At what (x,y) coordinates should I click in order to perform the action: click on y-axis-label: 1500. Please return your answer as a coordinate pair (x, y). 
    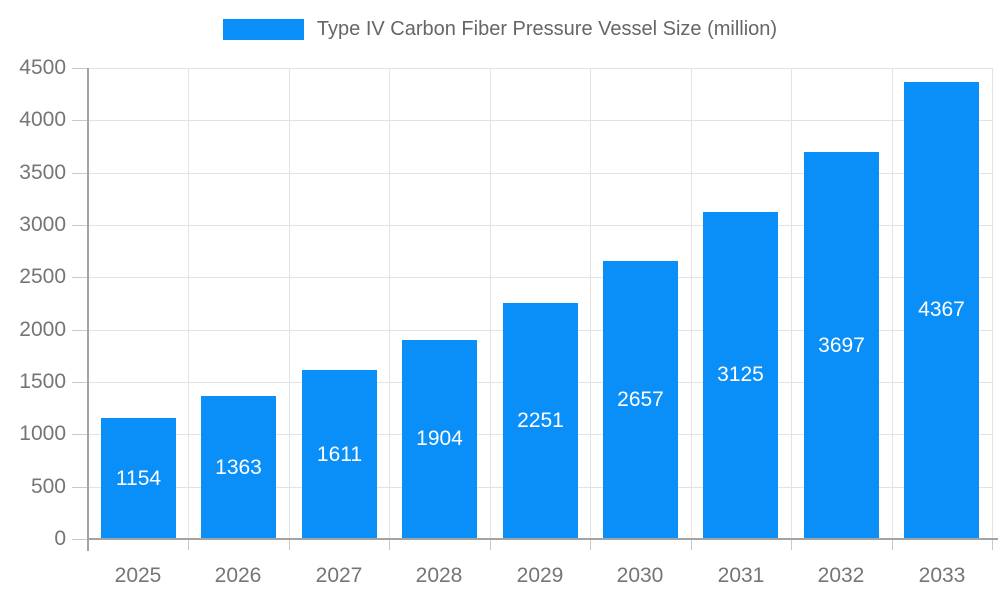
    Looking at the image, I should click on (42, 381).